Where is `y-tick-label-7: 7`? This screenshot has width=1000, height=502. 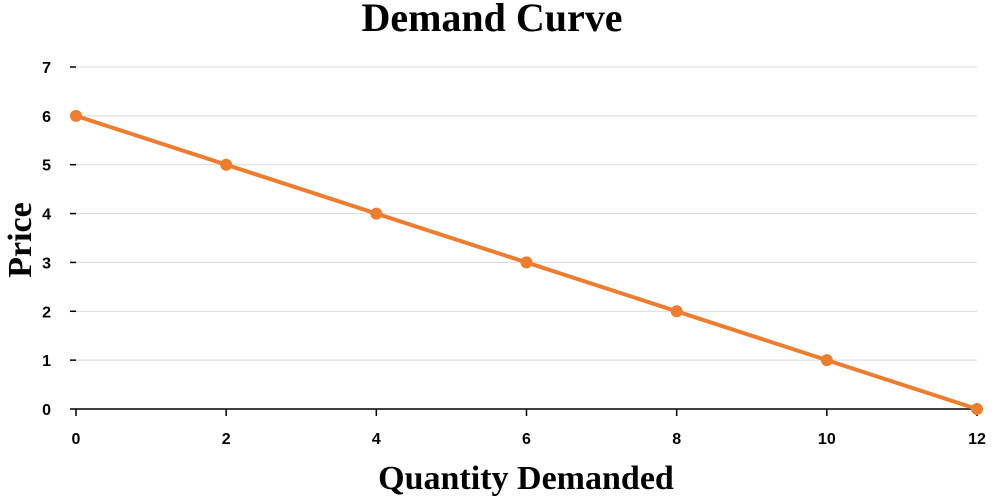 y-tick-label-7: 7 is located at coordinates (46, 68).